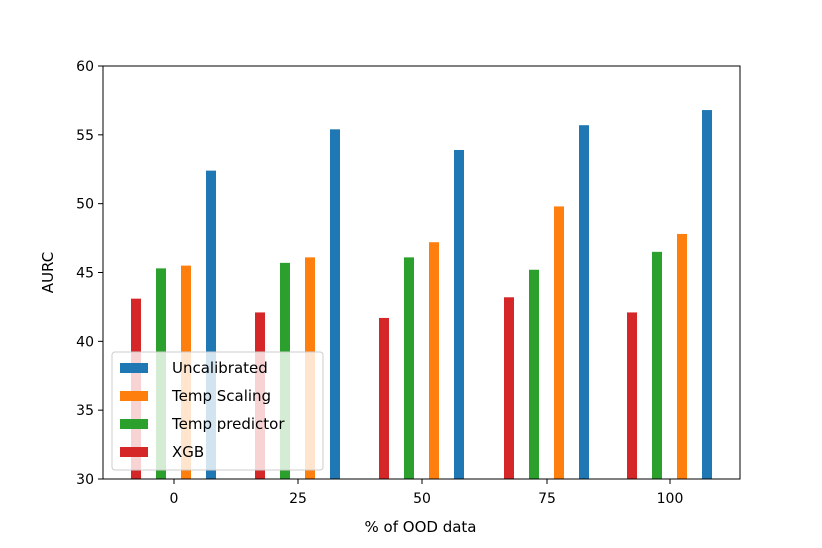 Image resolution: width=822 pixels, height=548 pixels. I want to click on legend-label-temp-predictor: Temp predictor, so click(228, 424).